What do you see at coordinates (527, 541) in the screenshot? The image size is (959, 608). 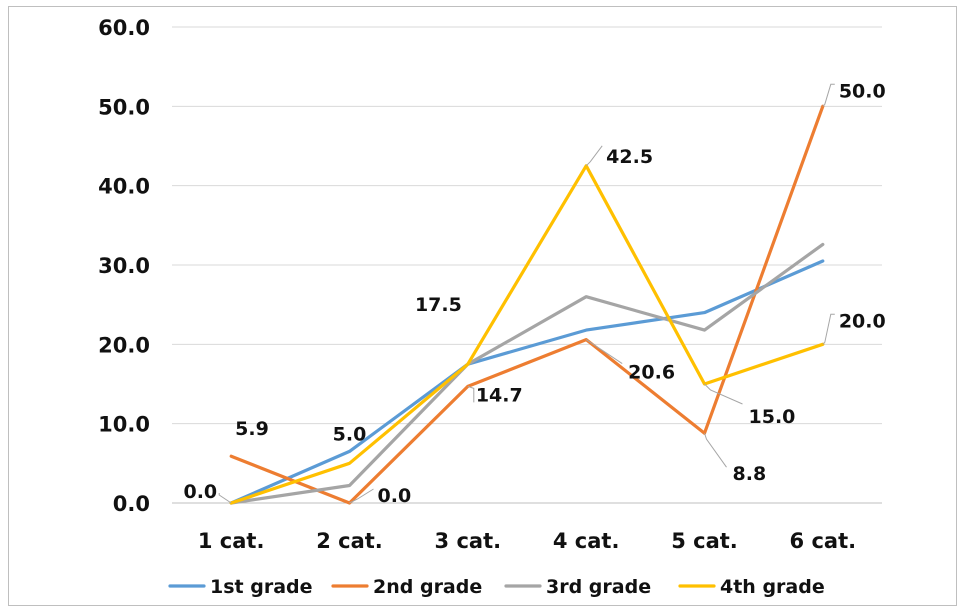 I see `x-axis: 1 cat. 2 cat. 3 cat. 4 cat. 5 cat. 6 cat.` at bounding box center [527, 541].